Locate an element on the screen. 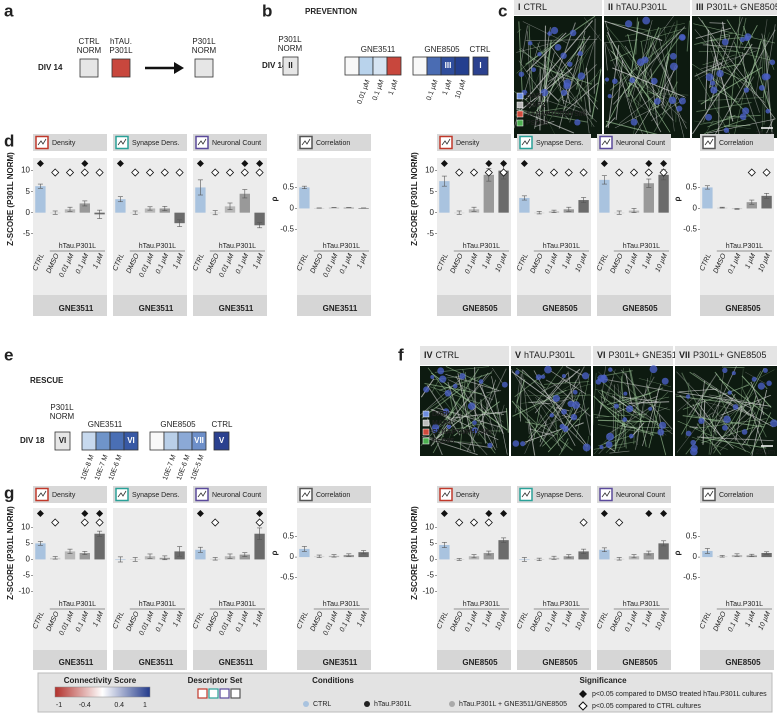 This screenshot has width=777, height=715. micrograph is located at coordinates (632, 410).